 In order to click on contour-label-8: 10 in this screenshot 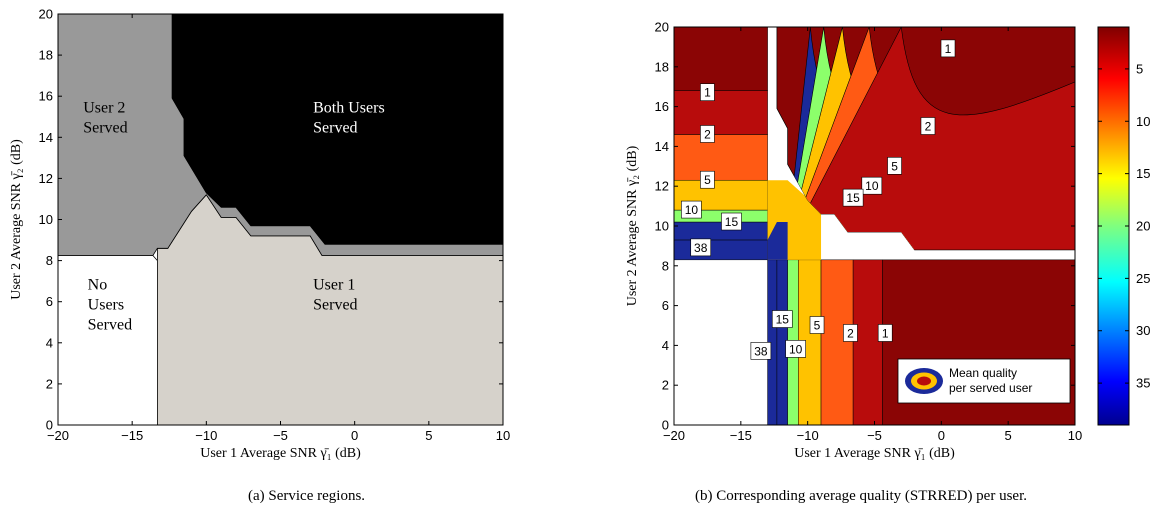, I will do `click(795, 349)`.